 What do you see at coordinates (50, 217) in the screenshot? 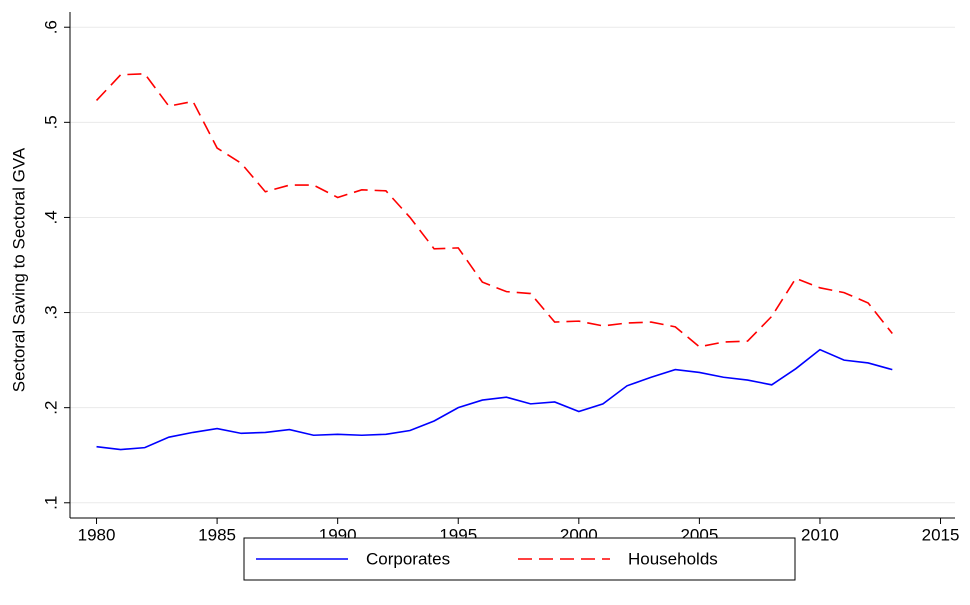
I see `y-tick-label: .4` at bounding box center [50, 217].